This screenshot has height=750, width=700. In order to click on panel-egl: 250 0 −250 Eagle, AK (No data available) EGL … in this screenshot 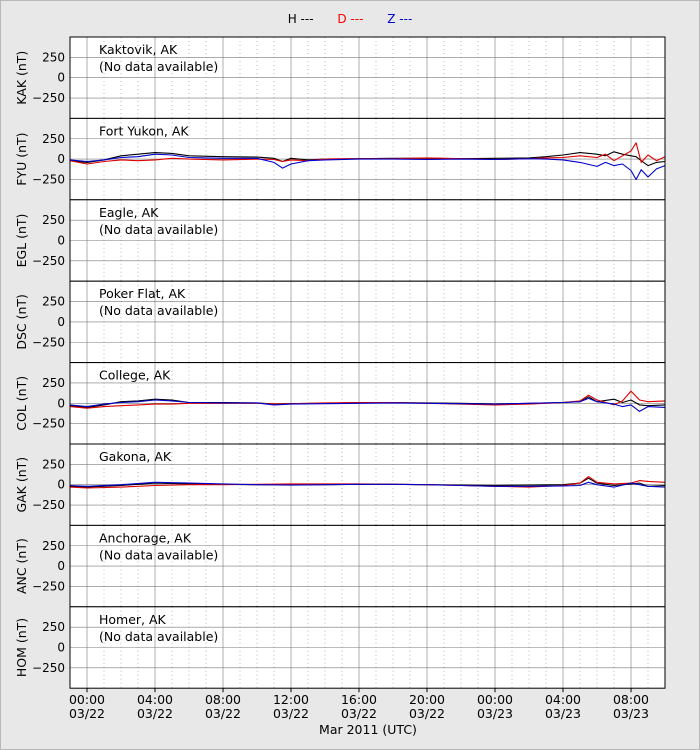, I will do `click(340, 240)`.